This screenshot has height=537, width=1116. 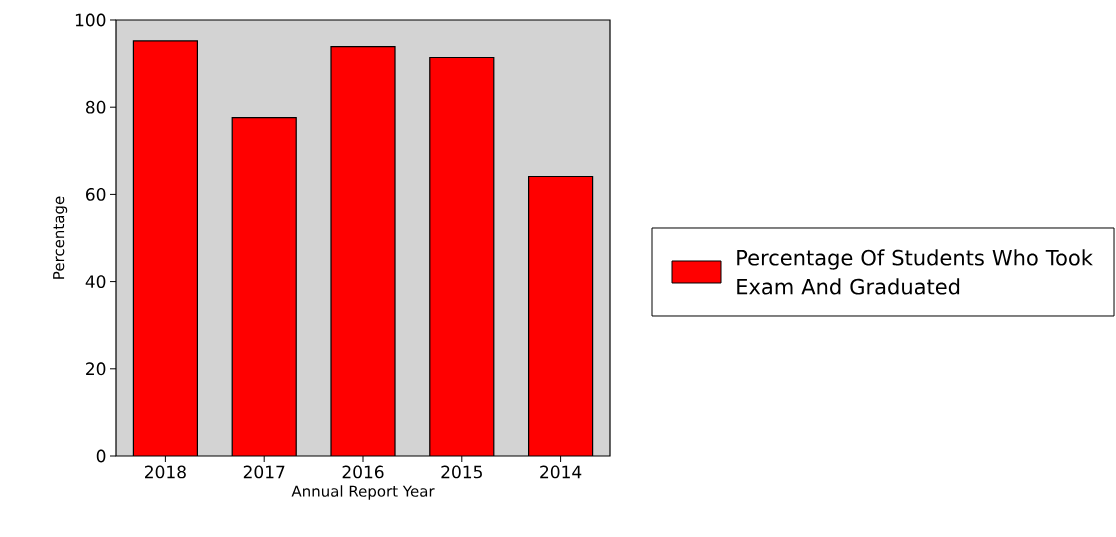 What do you see at coordinates (363, 472) in the screenshot?
I see `x-tick-label: 2016` at bounding box center [363, 472].